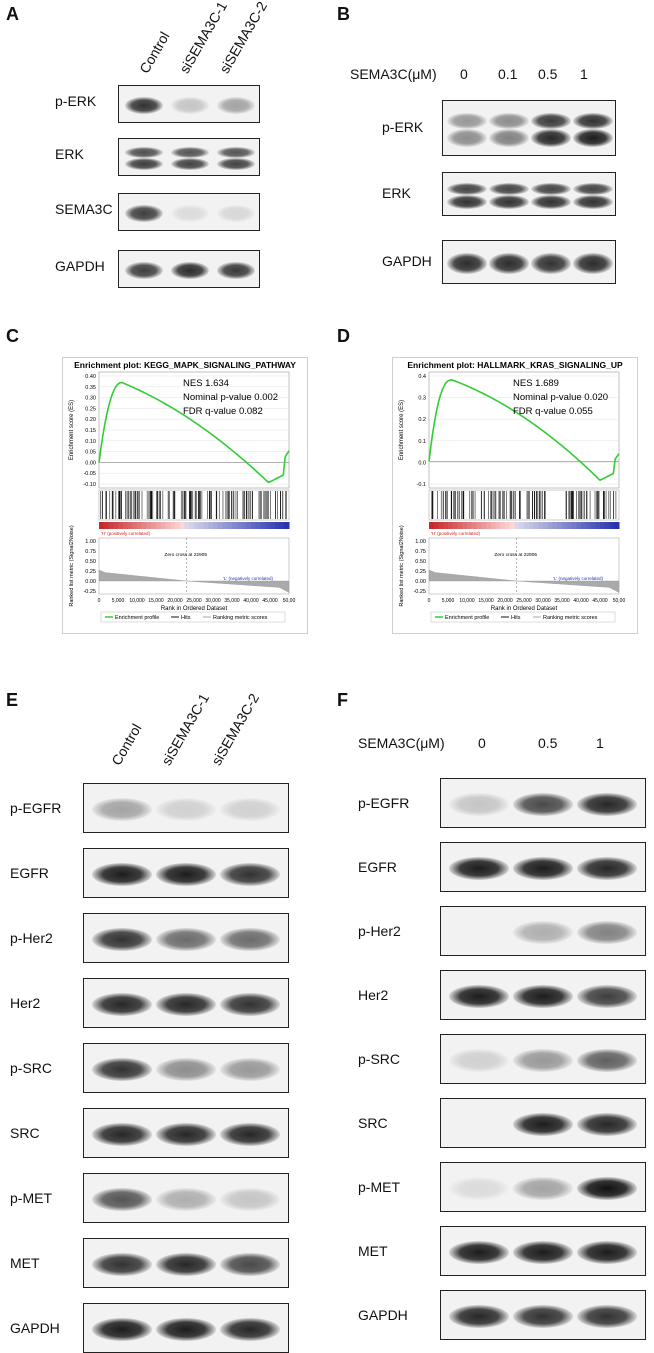 The width and height of the screenshot is (654, 1353). I want to click on gsea-legend-item: Hits, so click(516, 618).